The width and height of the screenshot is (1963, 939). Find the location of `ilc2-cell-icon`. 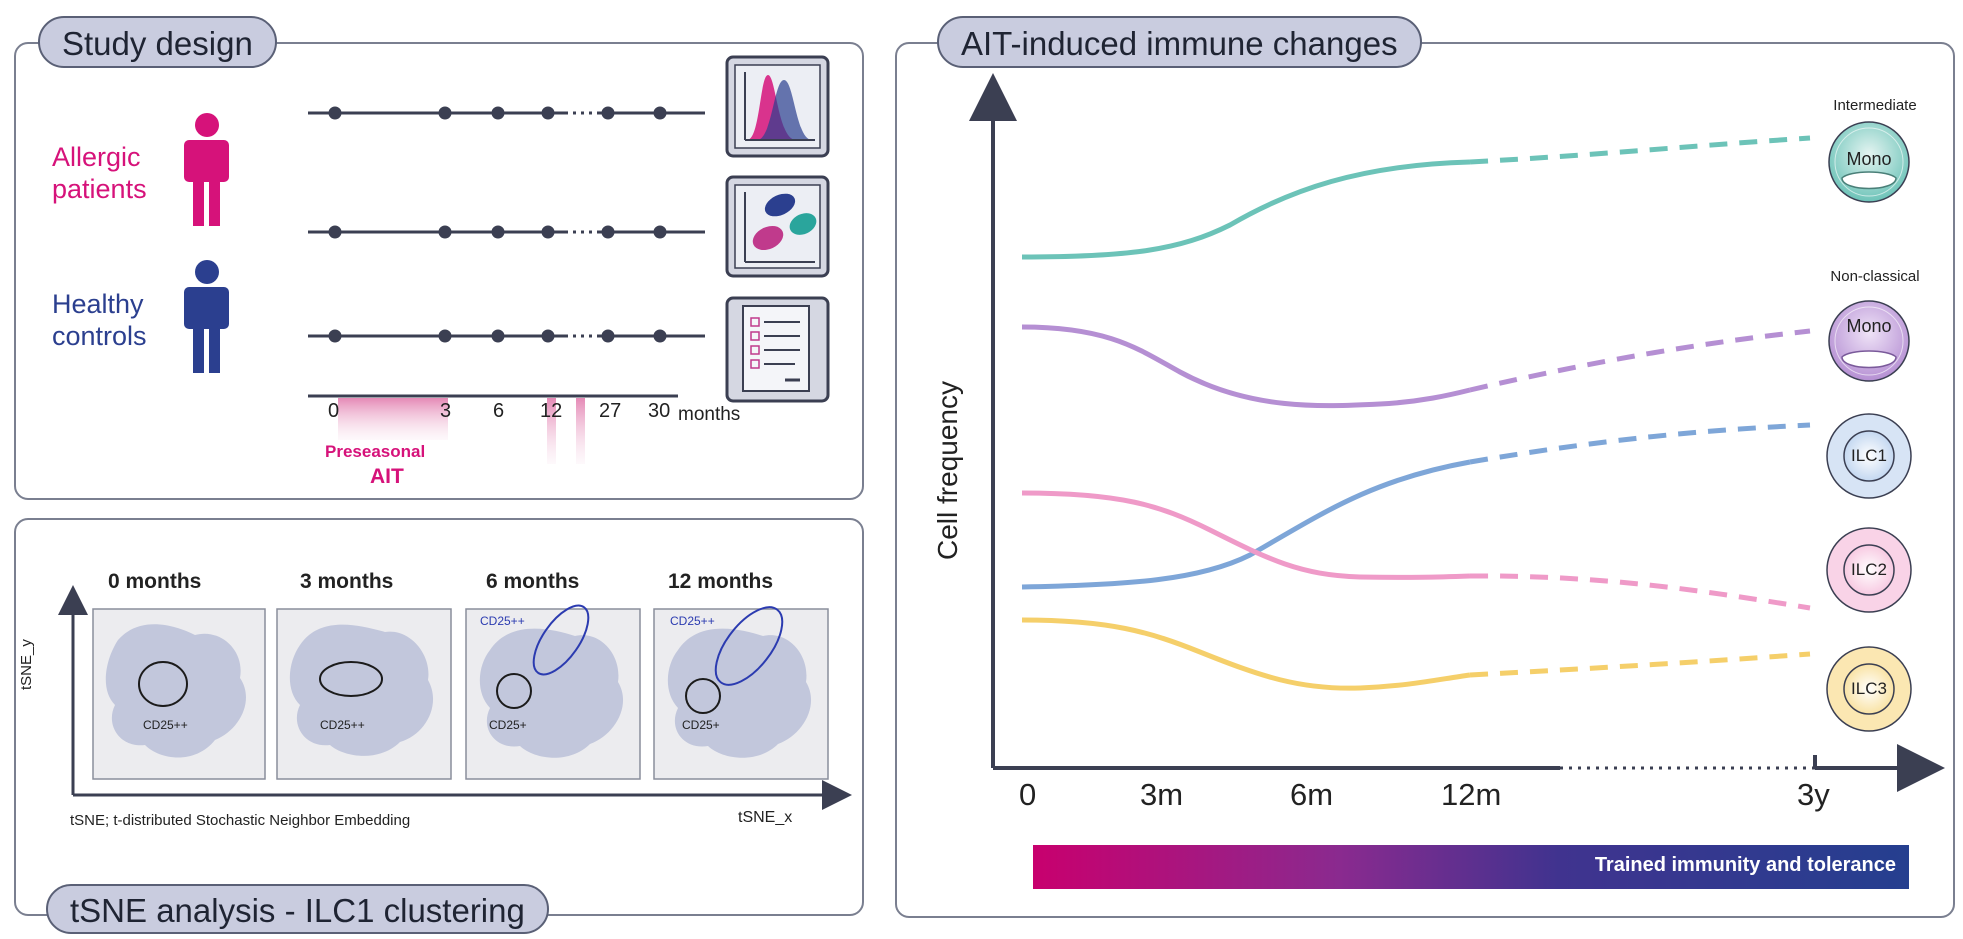

ilc2-cell-icon is located at coordinates (1869, 570).